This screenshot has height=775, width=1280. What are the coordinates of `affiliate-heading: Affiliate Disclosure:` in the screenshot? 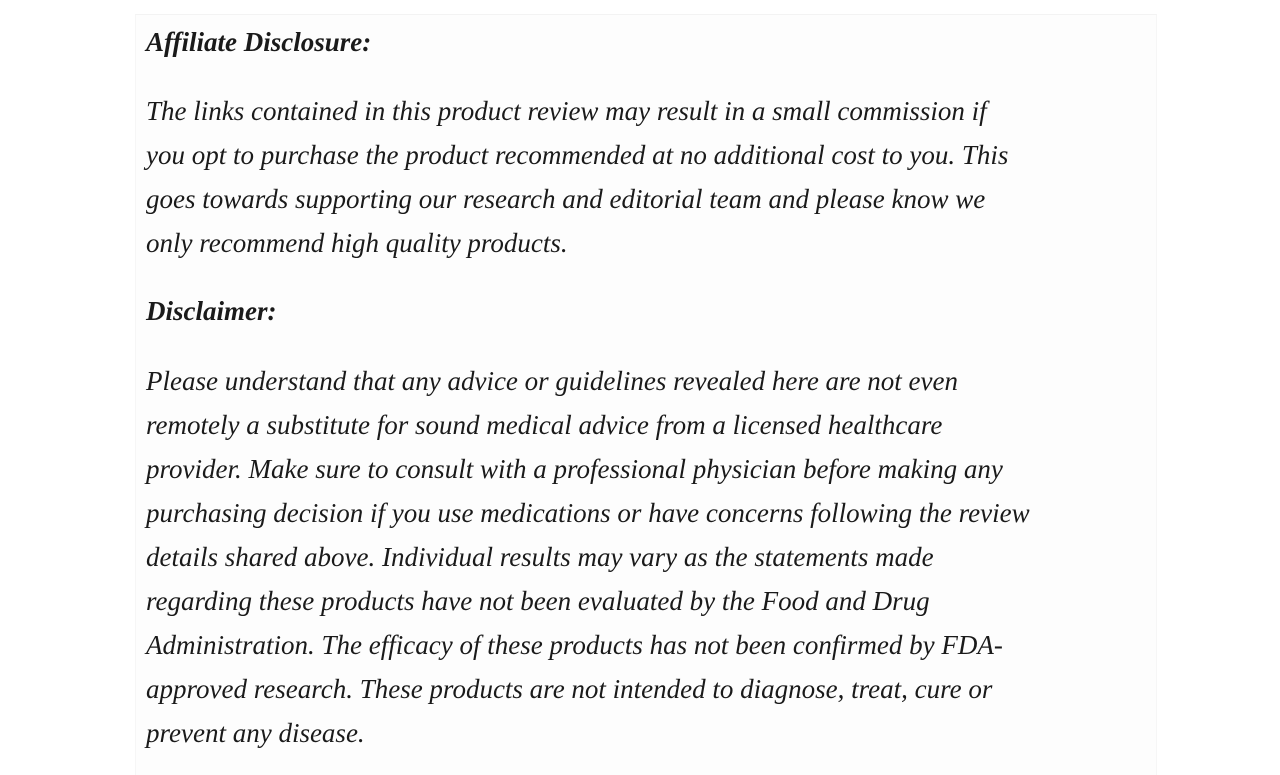 It's located at (259, 42).